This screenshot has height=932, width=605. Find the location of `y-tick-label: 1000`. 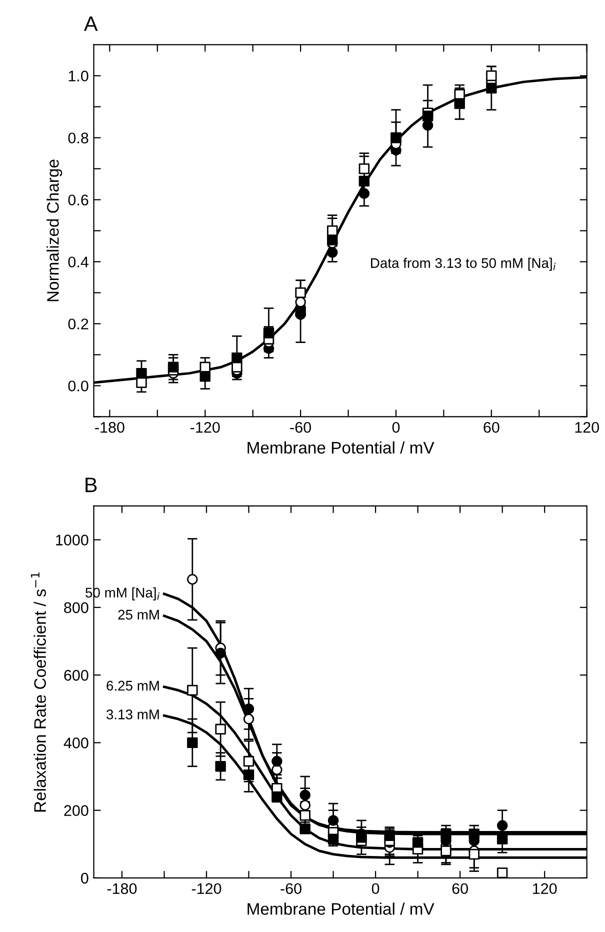

y-tick-label: 1000 is located at coordinates (72, 540).